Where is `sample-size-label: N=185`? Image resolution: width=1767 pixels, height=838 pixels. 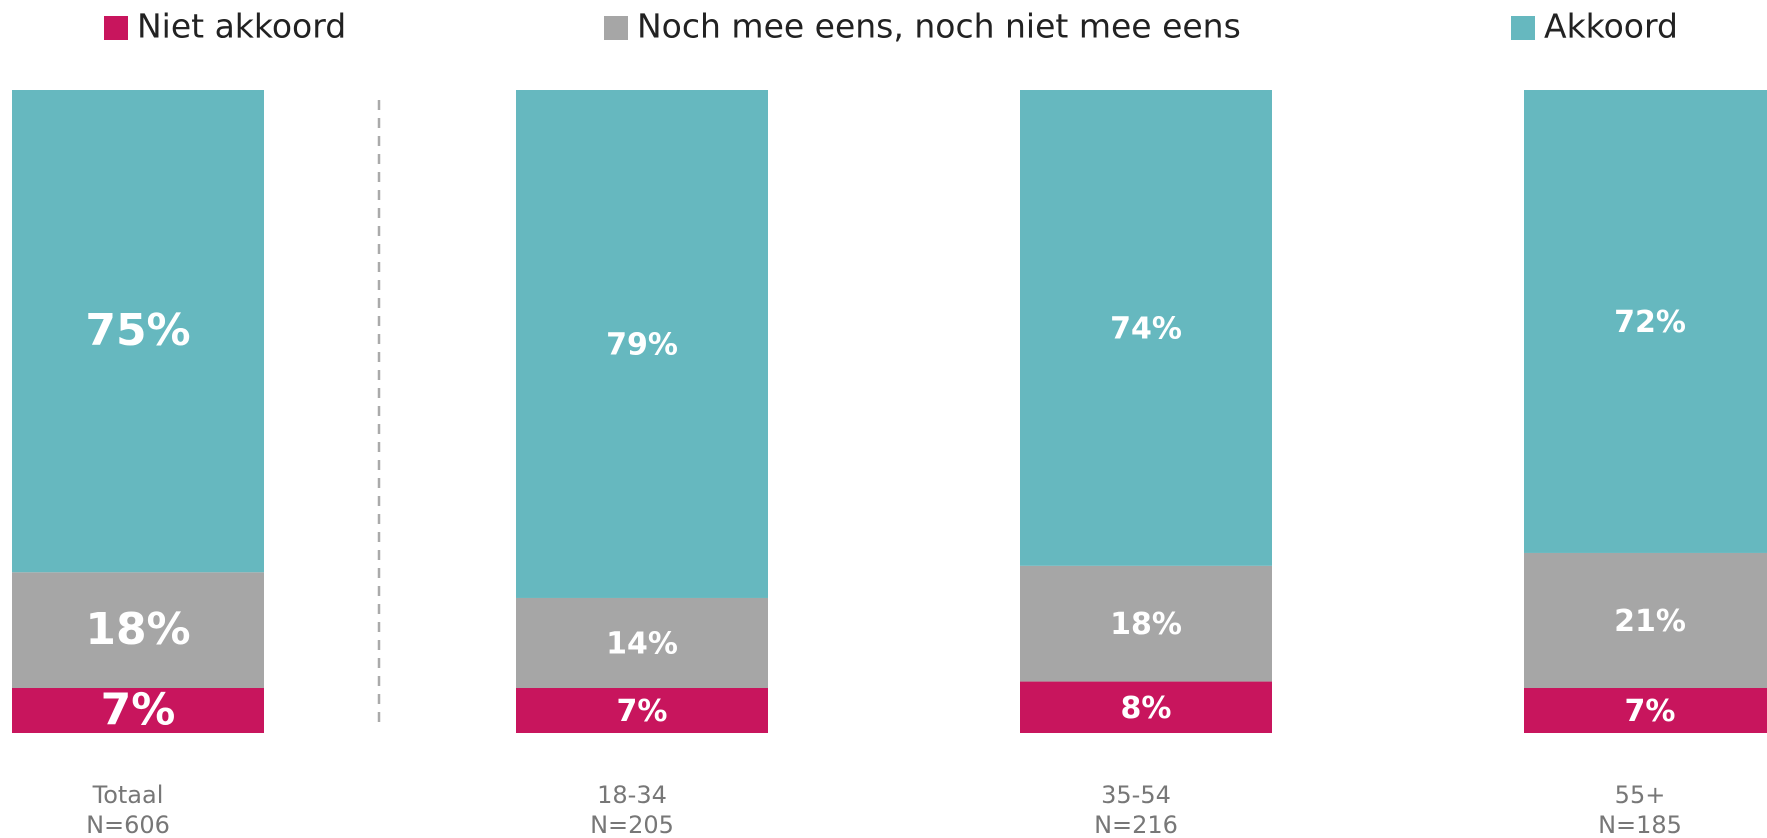
sample-size-label: N=185 is located at coordinates (1640, 824).